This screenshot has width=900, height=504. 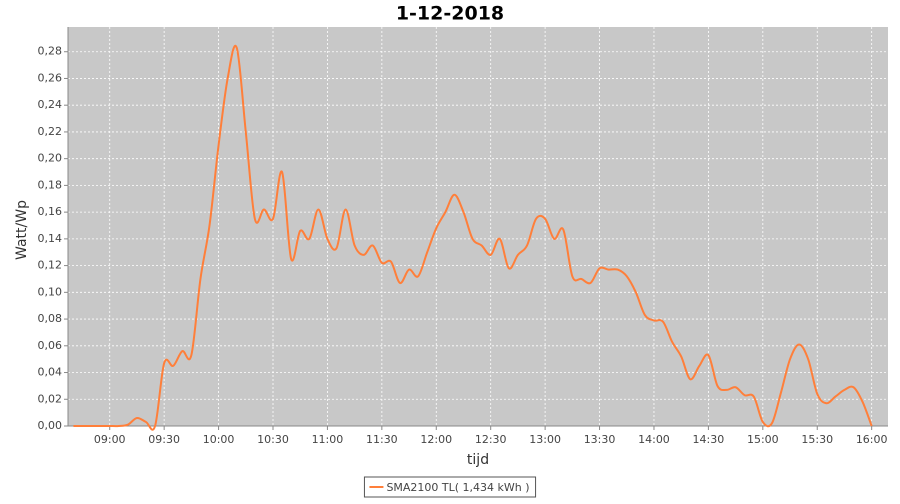 I want to click on x-tick-label: 13:30, so click(x=600, y=439).